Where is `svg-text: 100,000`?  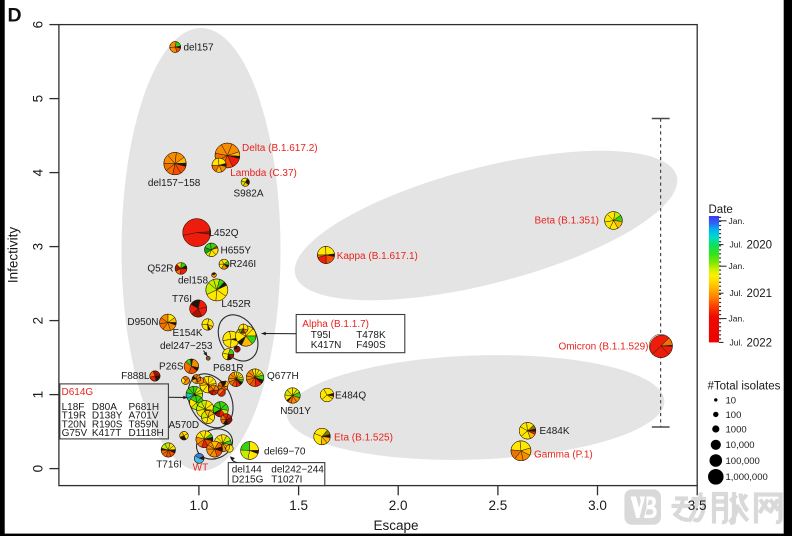 svg-text: 100,000 is located at coordinates (743, 461).